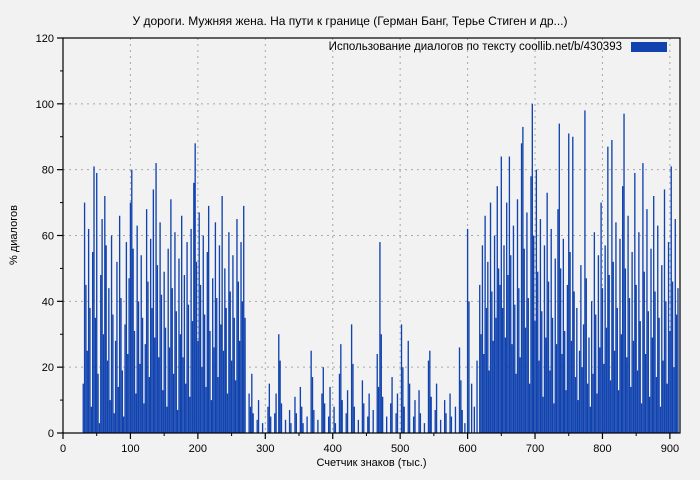 The height and width of the screenshot is (480, 700). I want to click on x-tick-label: 300, so click(265, 449).